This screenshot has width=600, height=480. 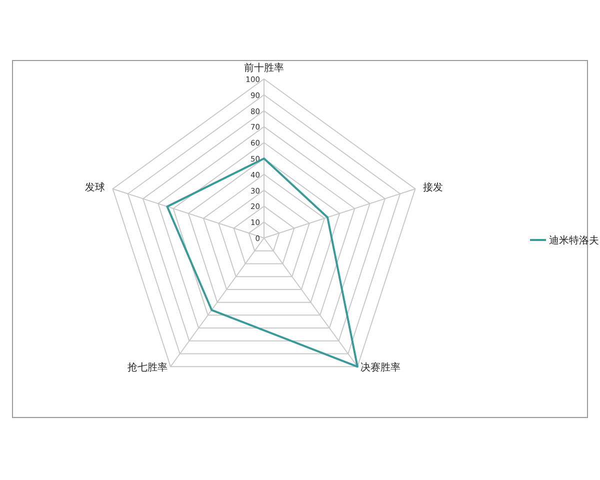 What do you see at coordinates (574, 240) in the screenshot?
I see `legend-label: 迪米特洛夫` at bounding box center [574, 240].